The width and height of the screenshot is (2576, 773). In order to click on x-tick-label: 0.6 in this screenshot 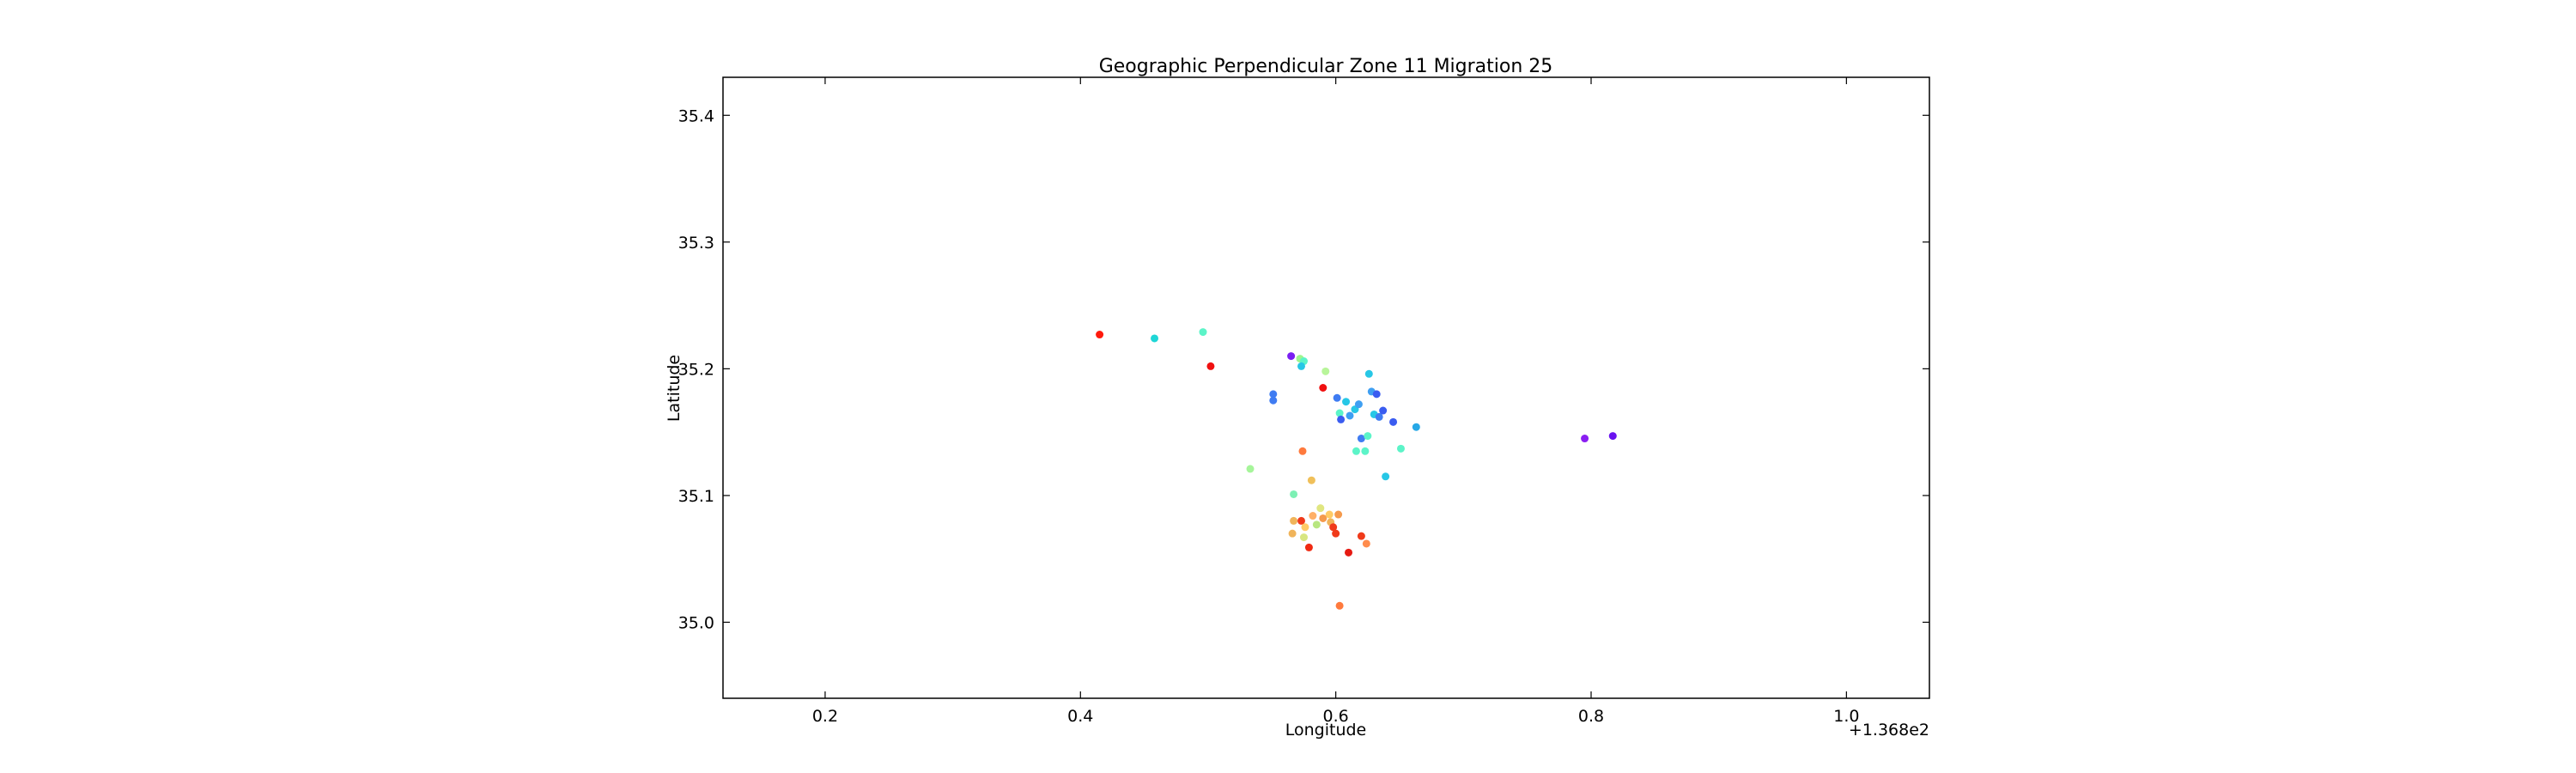, I will do `click(1336, 716)`.